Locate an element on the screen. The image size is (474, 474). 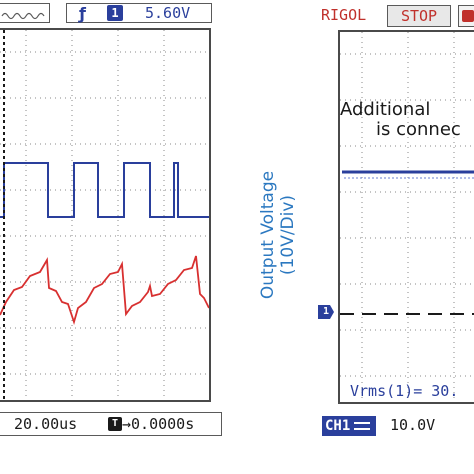
right-scope-top-bar: RIGOL STOP is located at coordinates (394, 15).